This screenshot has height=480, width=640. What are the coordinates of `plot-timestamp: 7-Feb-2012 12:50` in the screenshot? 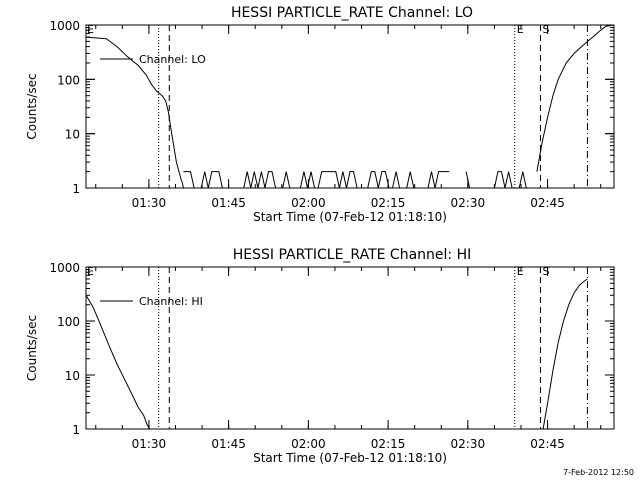 It's located at (598, 472).